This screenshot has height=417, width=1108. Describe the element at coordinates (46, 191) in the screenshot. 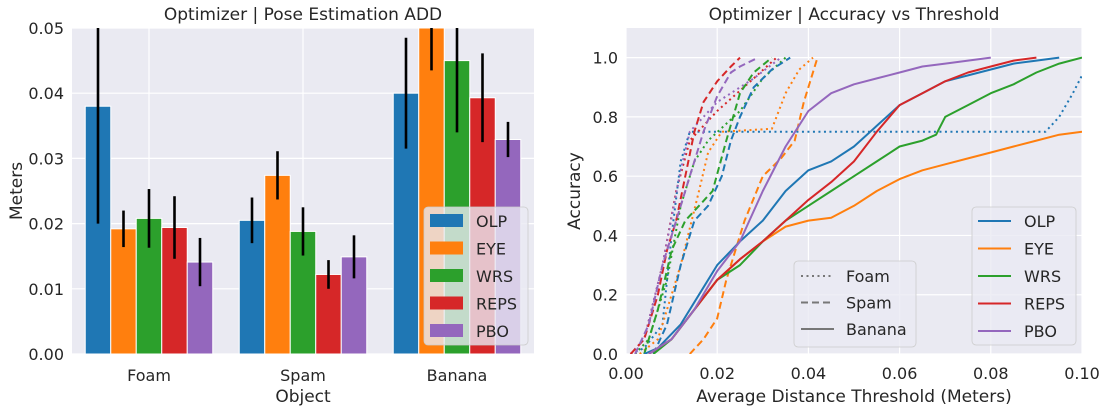

I see `bar-chart-y-ticks: 0.00 0.01 0.02 0.03 0.04 0.05` at that location.